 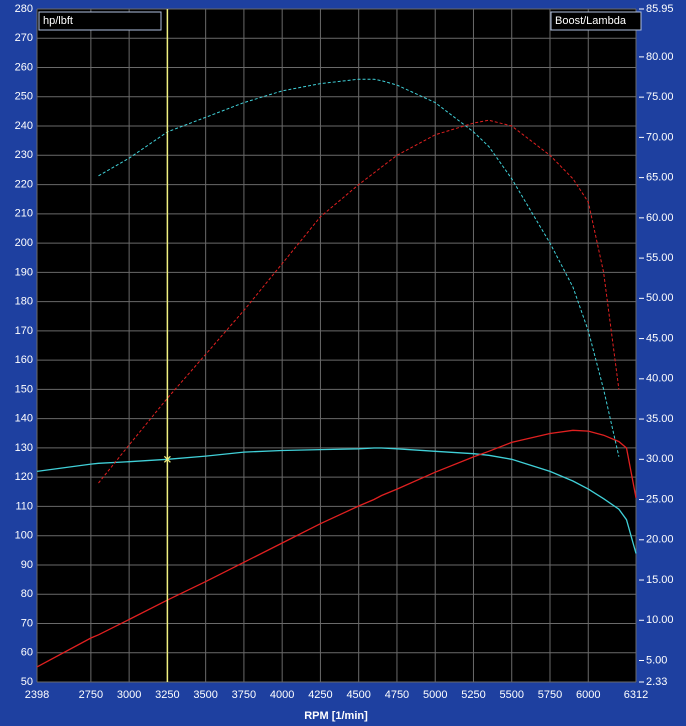 What do you see at coordinates (205, 695) in the screenshot?
I see `x-tick-label: 3500` at bounding box center [205, 695].